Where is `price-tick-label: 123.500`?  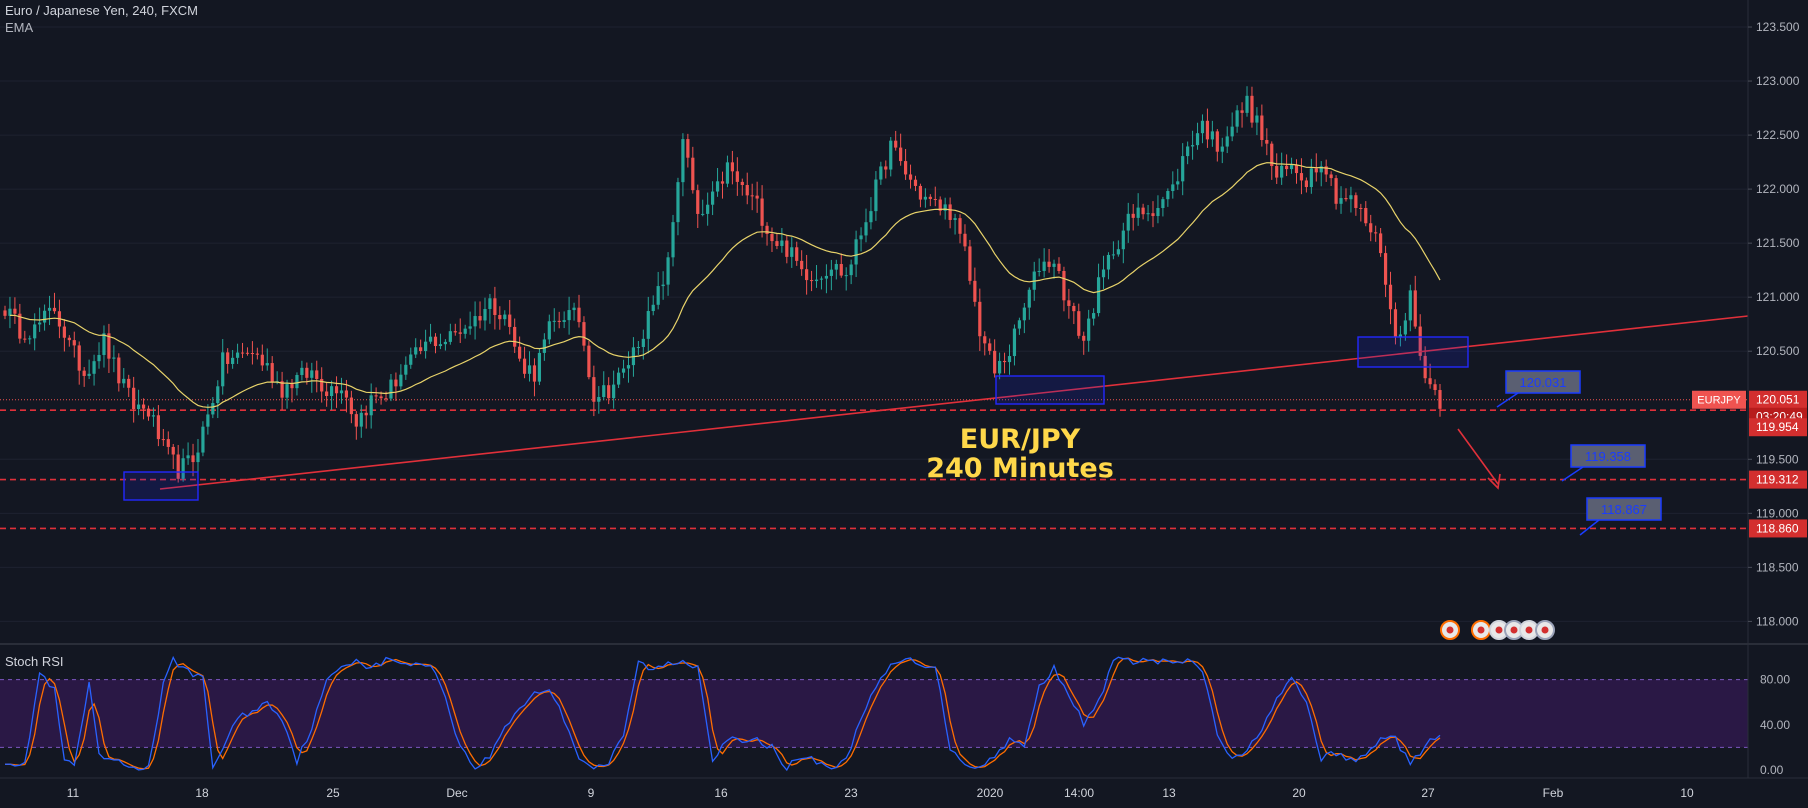
price-tick-label: 123.500 is located at coordinates (1778, 27).